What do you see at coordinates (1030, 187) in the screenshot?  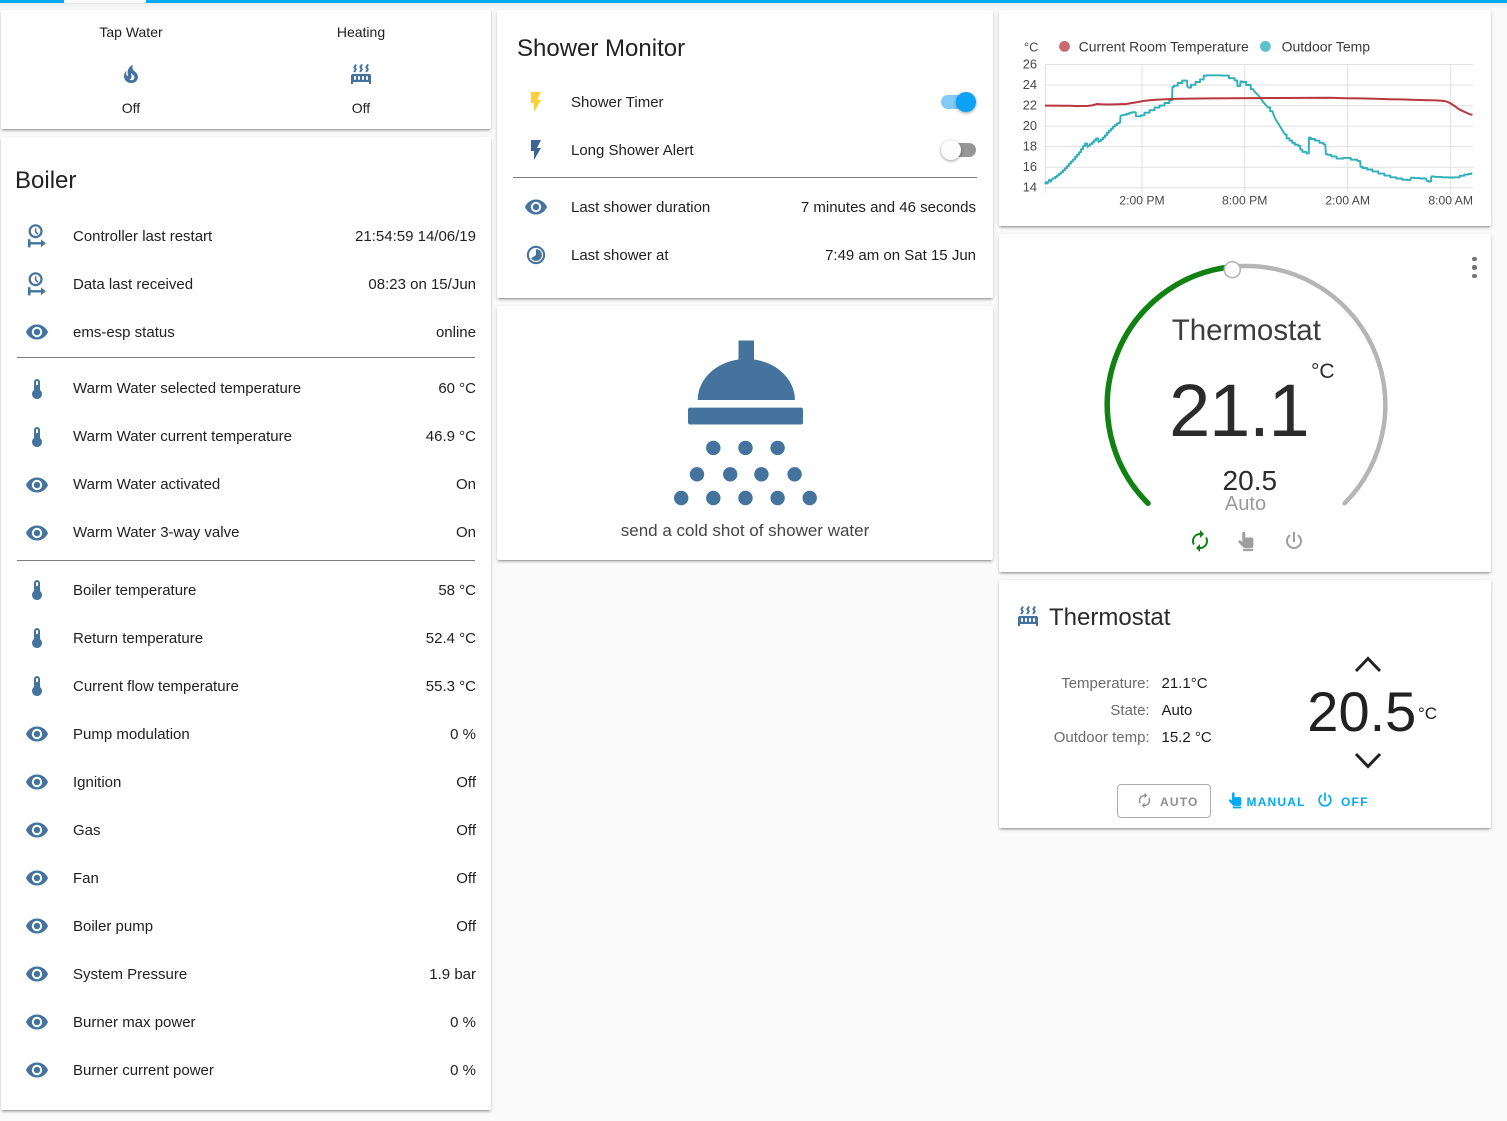 I see `svg-text: 14` at bounding box center [1030, 187].